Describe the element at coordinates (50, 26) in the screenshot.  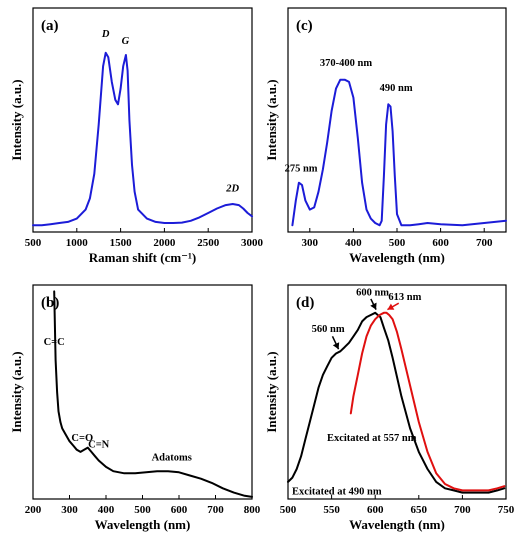
I see `raman-panel-label: (a)` at that location.